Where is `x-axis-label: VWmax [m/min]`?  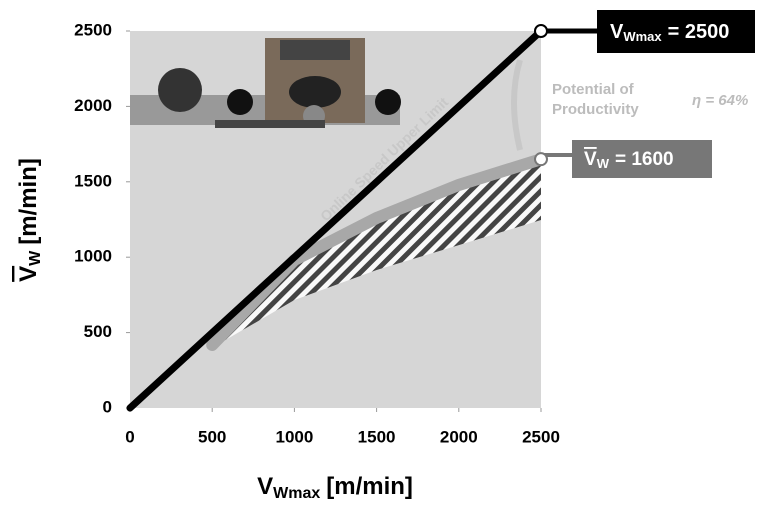
x-axis-label: VWmax [m/min] is located at coordinates (335, 487).